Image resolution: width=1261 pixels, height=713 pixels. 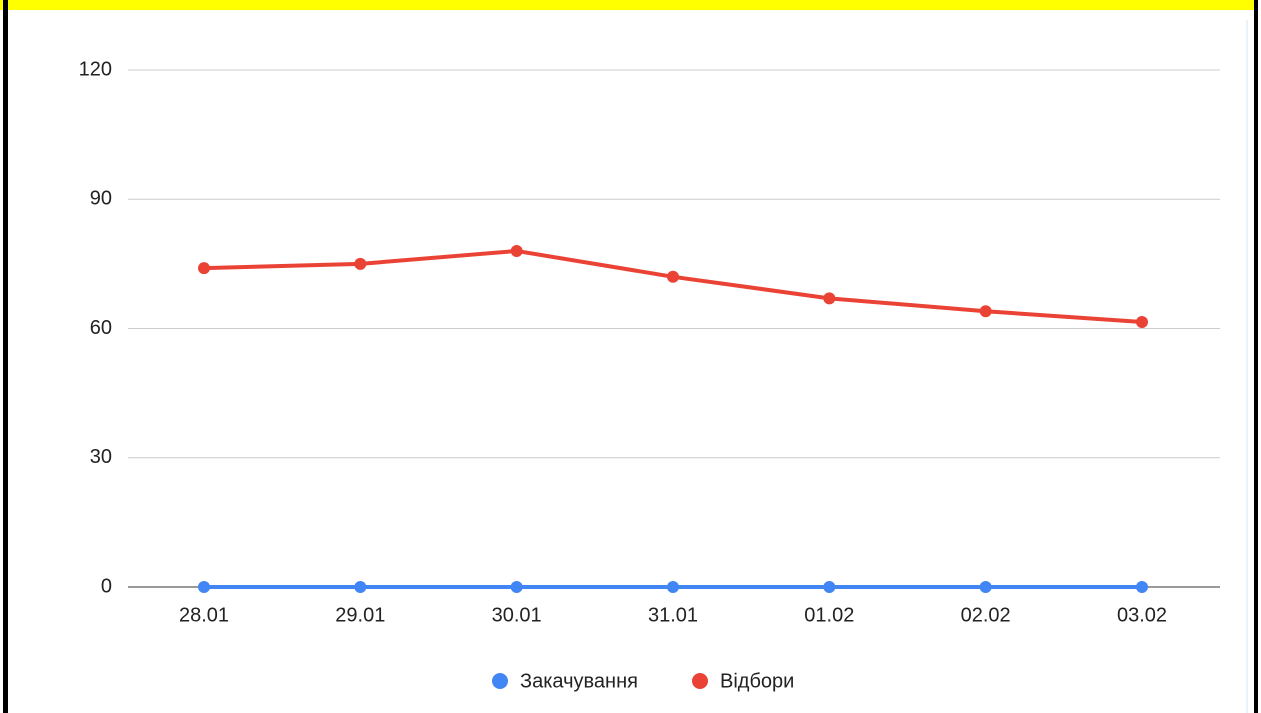 I want to click on legend-label: Відбори, so click(x=757, y=681).